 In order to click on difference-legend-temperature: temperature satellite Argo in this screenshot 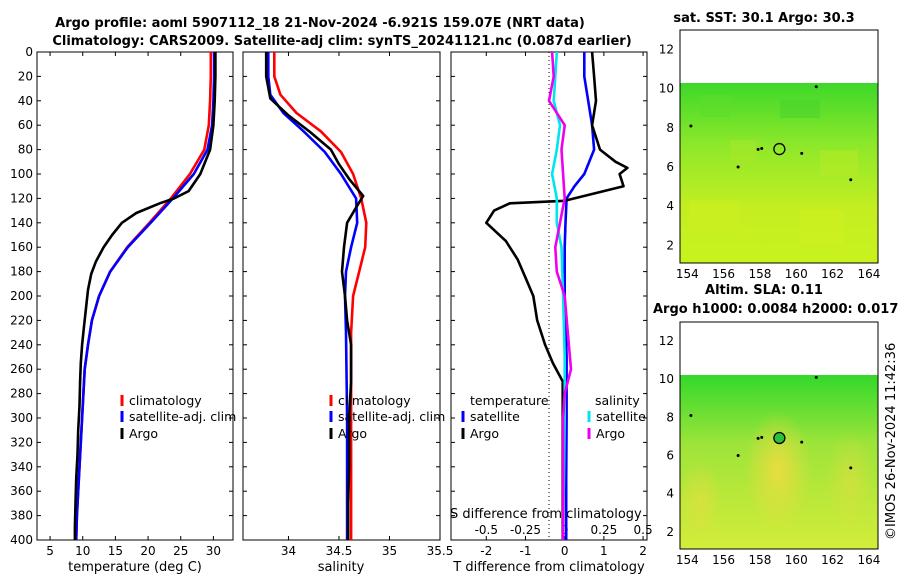, I will do `click(505, 417)`.